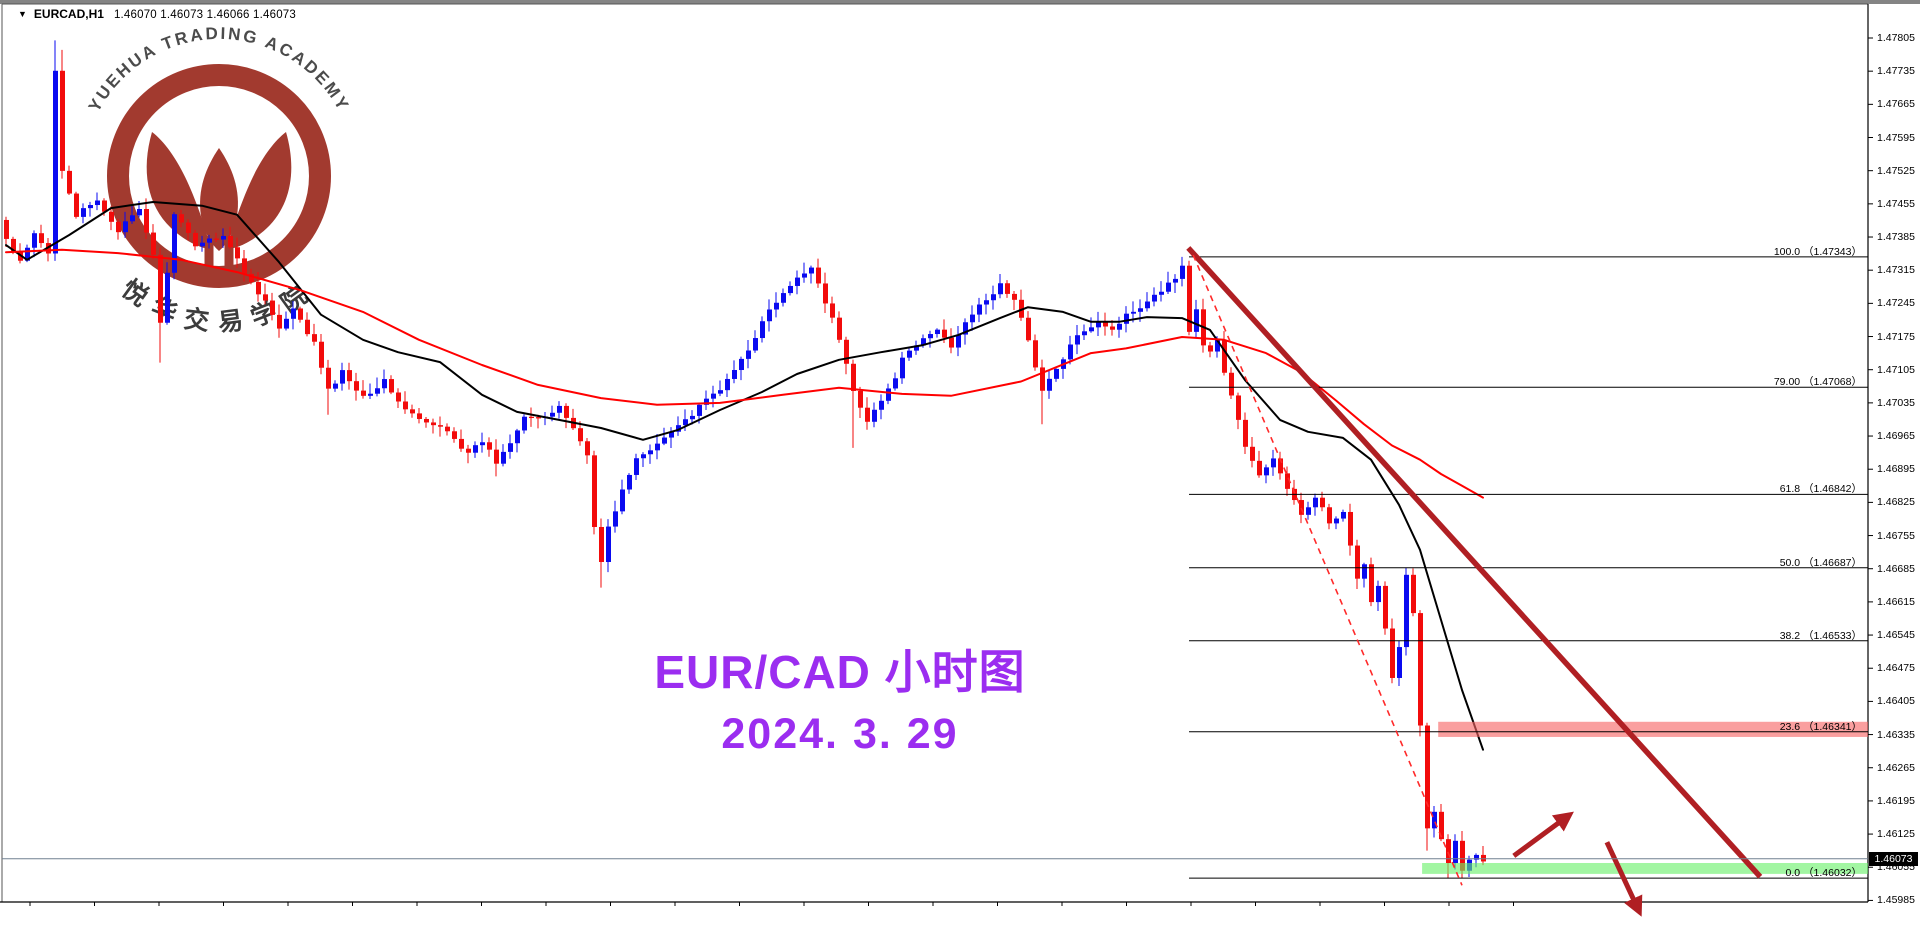  Describe the element at coordinates (1896, 303) in the screenshot. I see `price-tick-label: 1.47245` at that location.